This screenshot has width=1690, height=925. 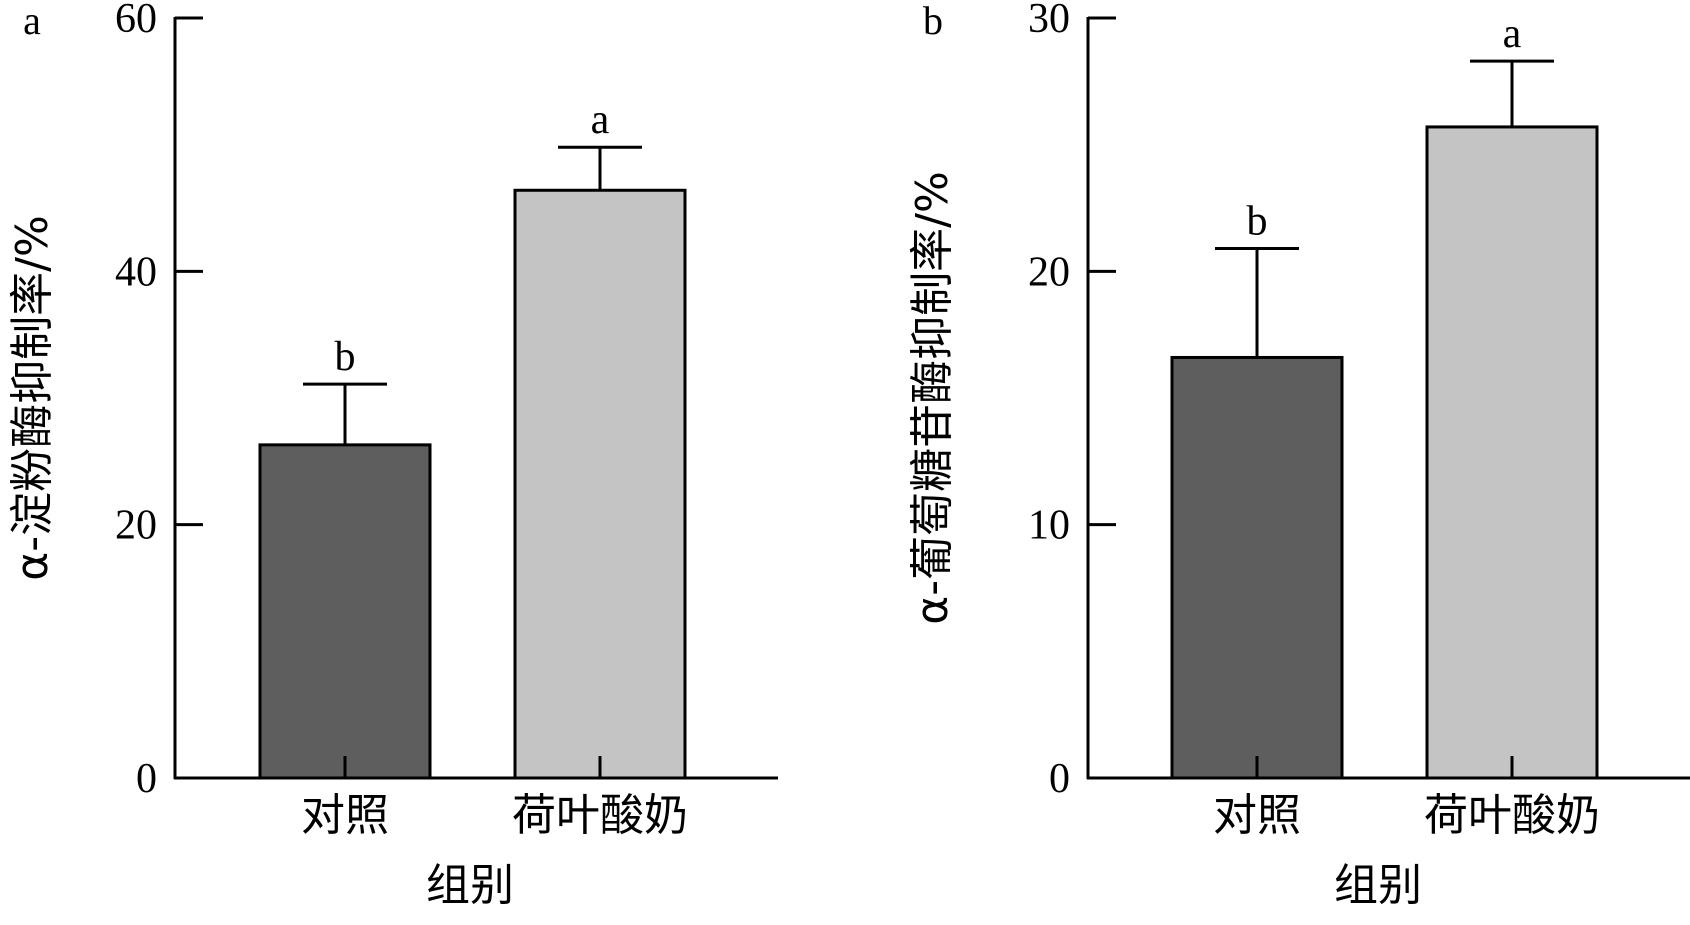 I want to click on y-tick-label: 60, so click(x=136, y=21).